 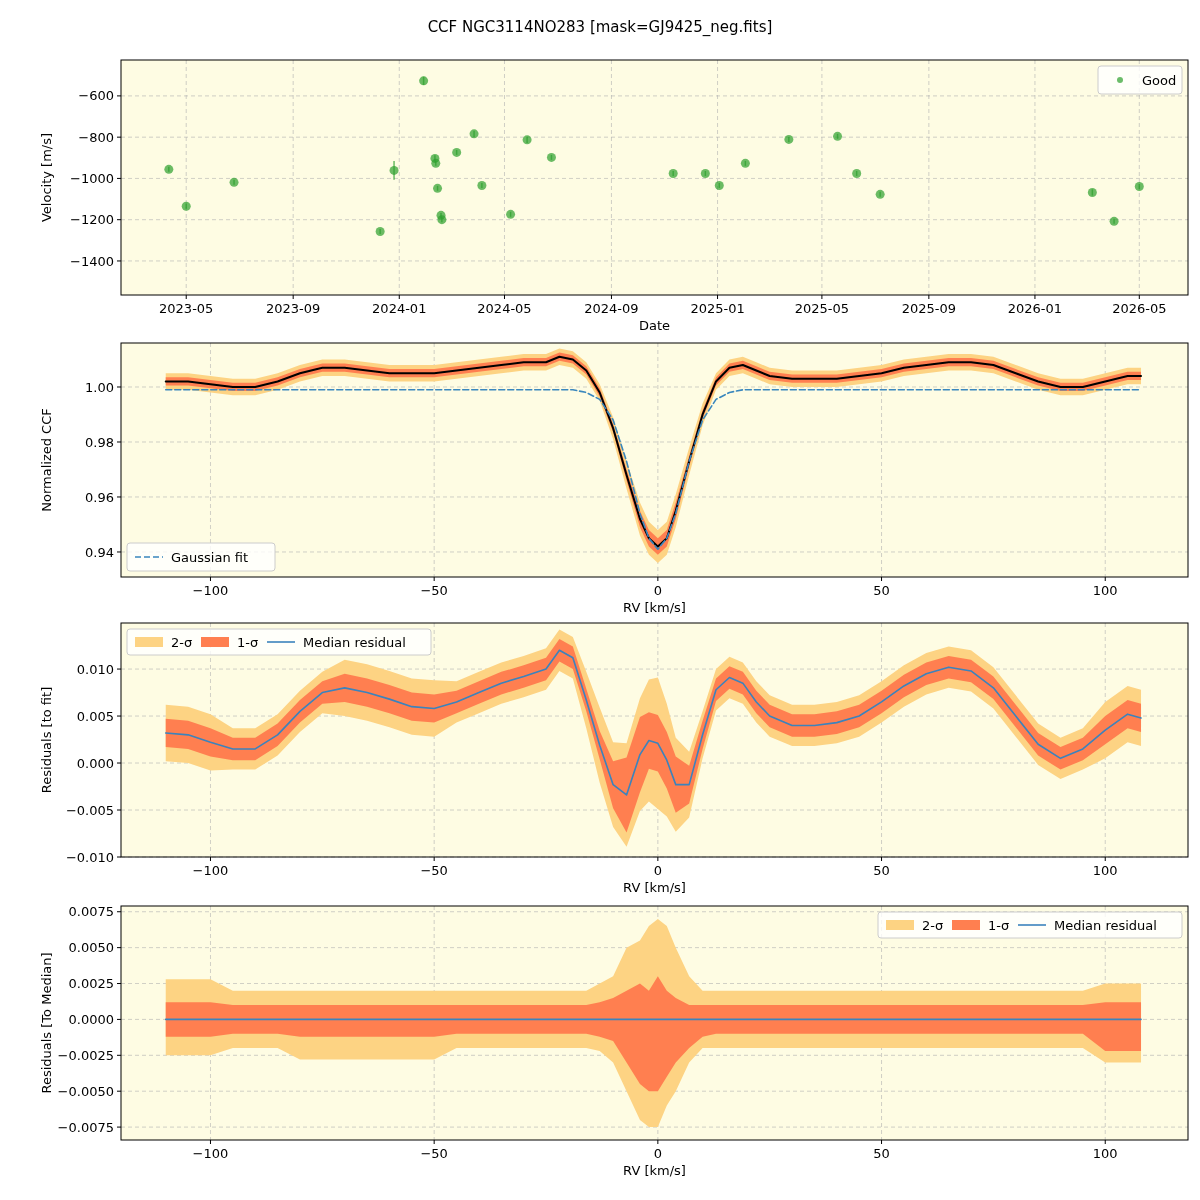 What do you see at coordinates (85, 1127) in the screenshot?
I see `y-tick-label: −0.0075` at bounding box center [85, 1127].